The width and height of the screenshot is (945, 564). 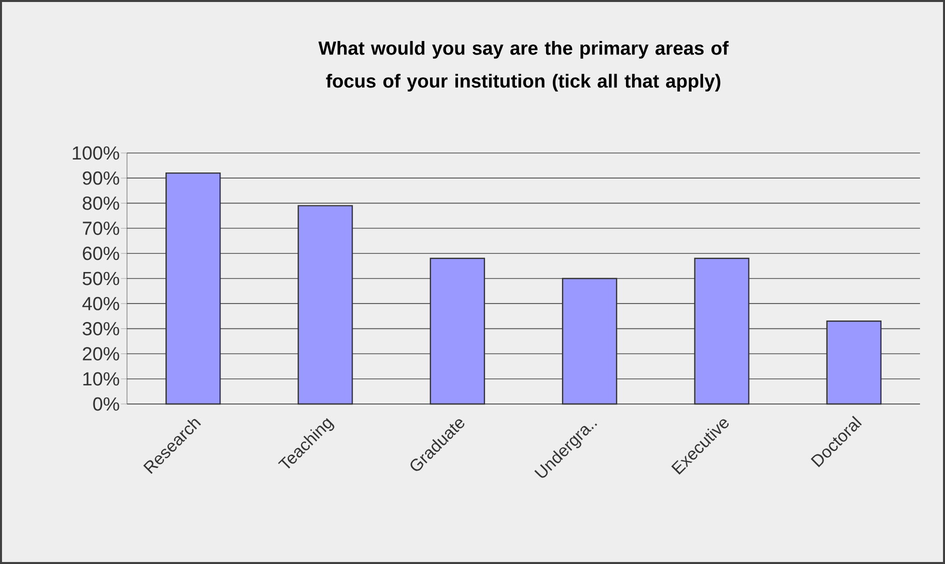 I want to click on y-tick-label: 90%, so click(x=101, y=178).